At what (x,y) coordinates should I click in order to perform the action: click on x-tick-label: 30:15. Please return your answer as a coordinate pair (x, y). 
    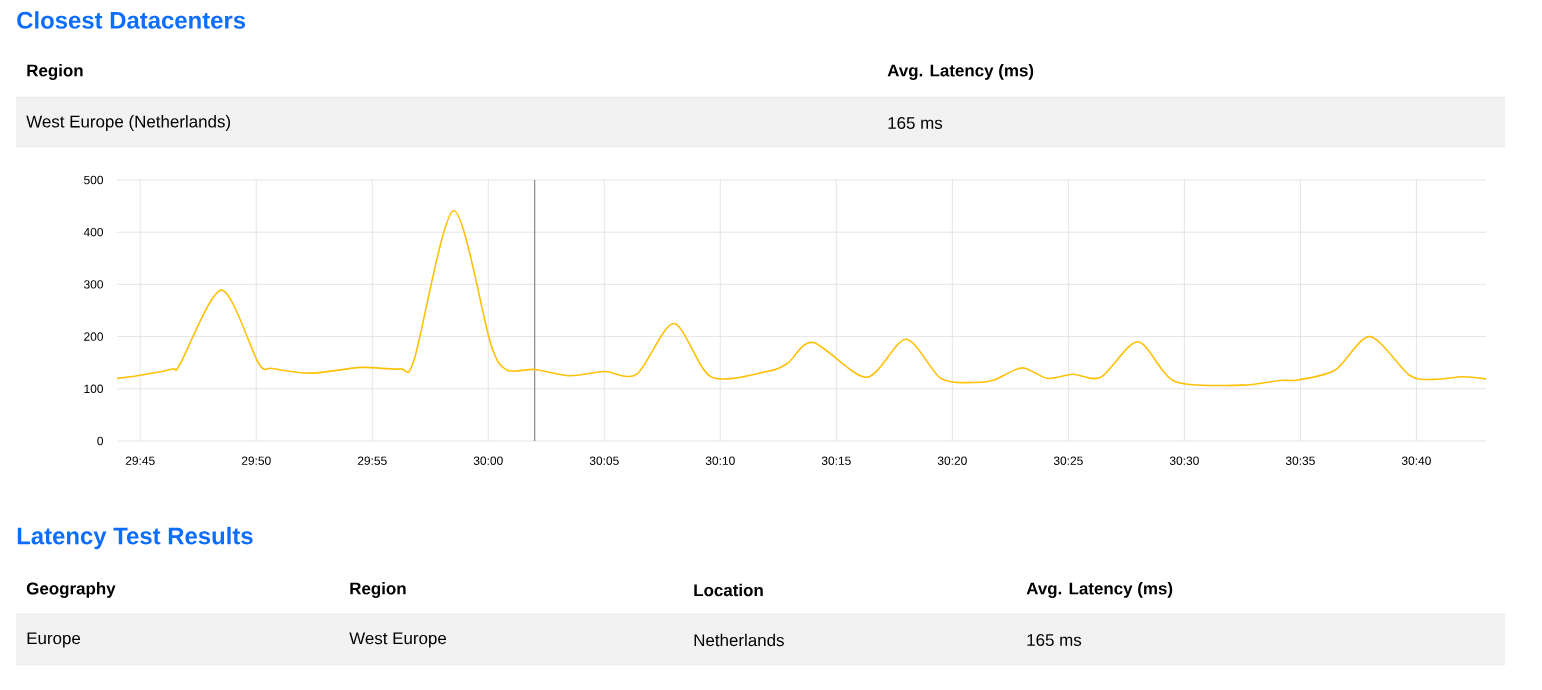
    Looking at the image, I should click on (836, 460).